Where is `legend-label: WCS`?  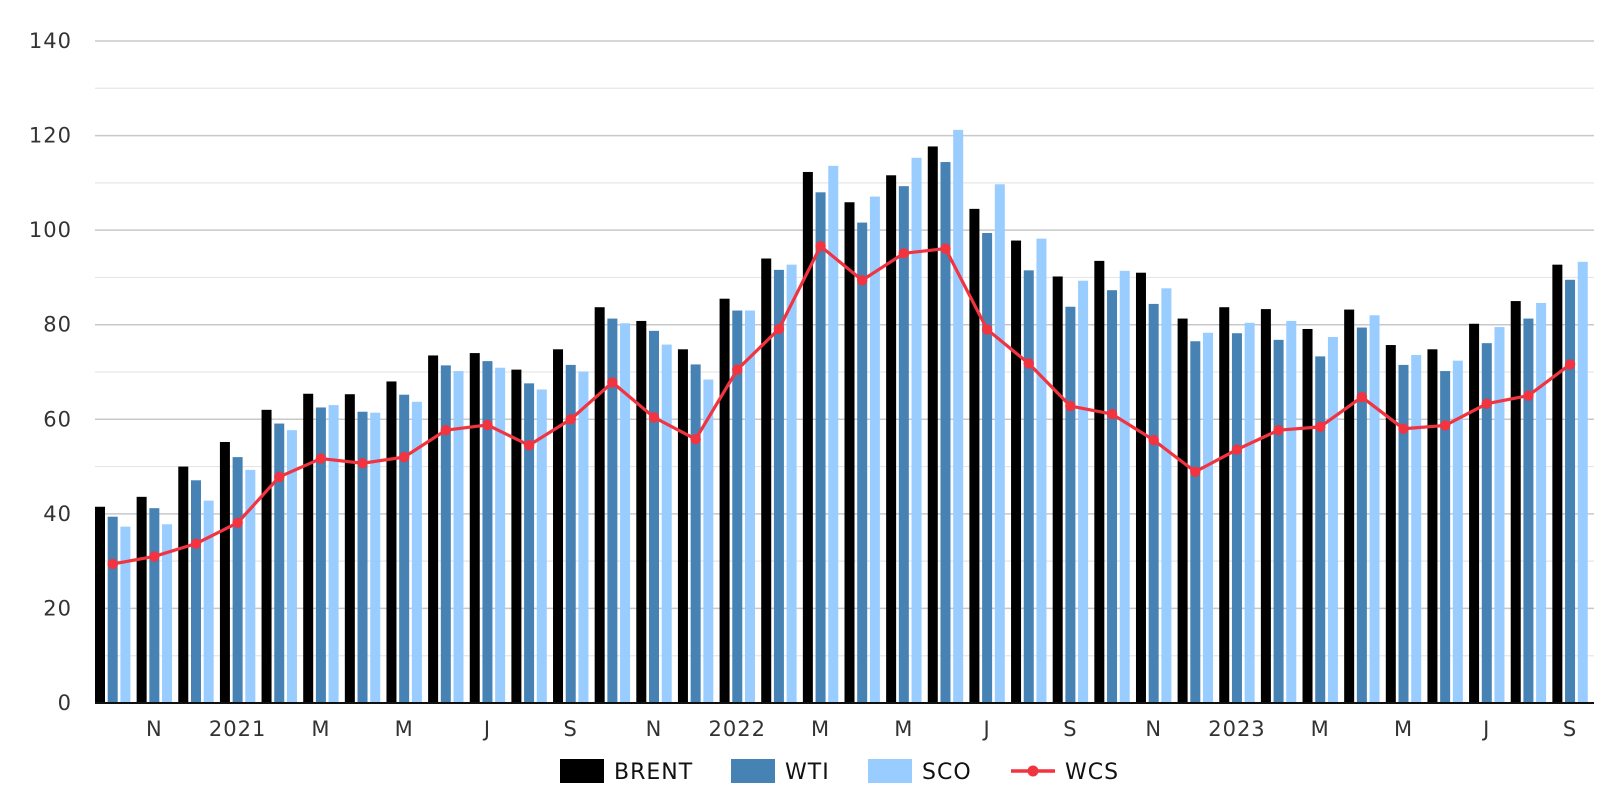
legend-label: WCS is located at coordinates (1092, 772).